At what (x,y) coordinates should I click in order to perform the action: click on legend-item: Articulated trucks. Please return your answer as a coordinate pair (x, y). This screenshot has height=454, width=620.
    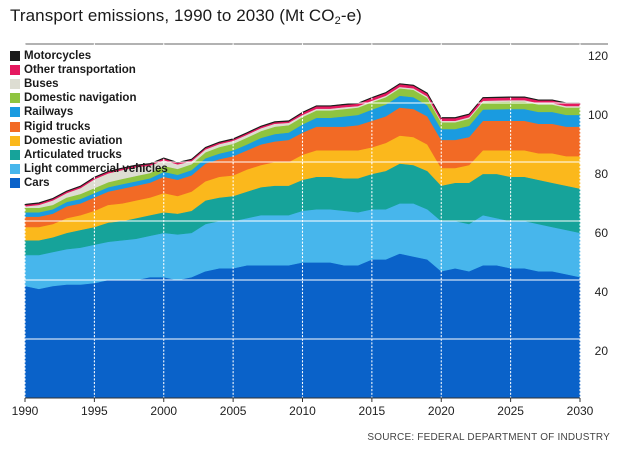
    Looking at the image, I should click on (89, 155).